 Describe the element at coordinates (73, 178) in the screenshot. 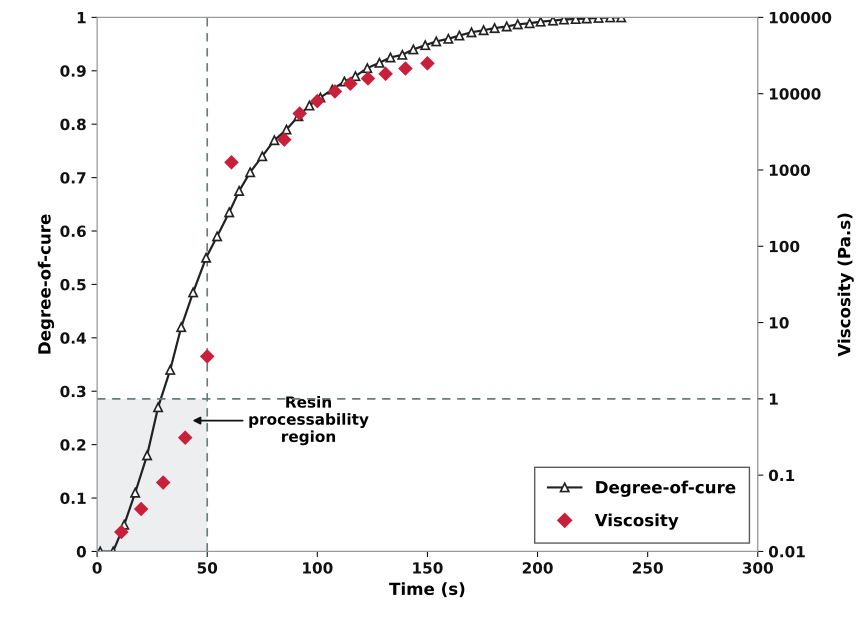

I see `y-tick-label: 0.7` at that location.